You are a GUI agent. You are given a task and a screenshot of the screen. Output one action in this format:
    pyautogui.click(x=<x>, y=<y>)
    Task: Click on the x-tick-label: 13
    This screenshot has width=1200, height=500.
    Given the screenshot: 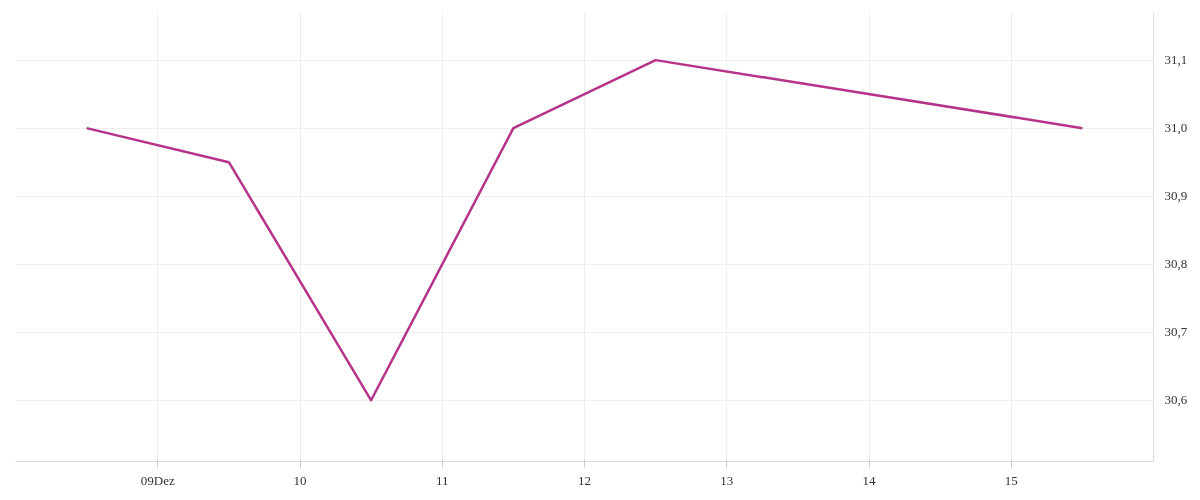 What is the action you would take?
    pyautogui.click(x=727, y=480)
    